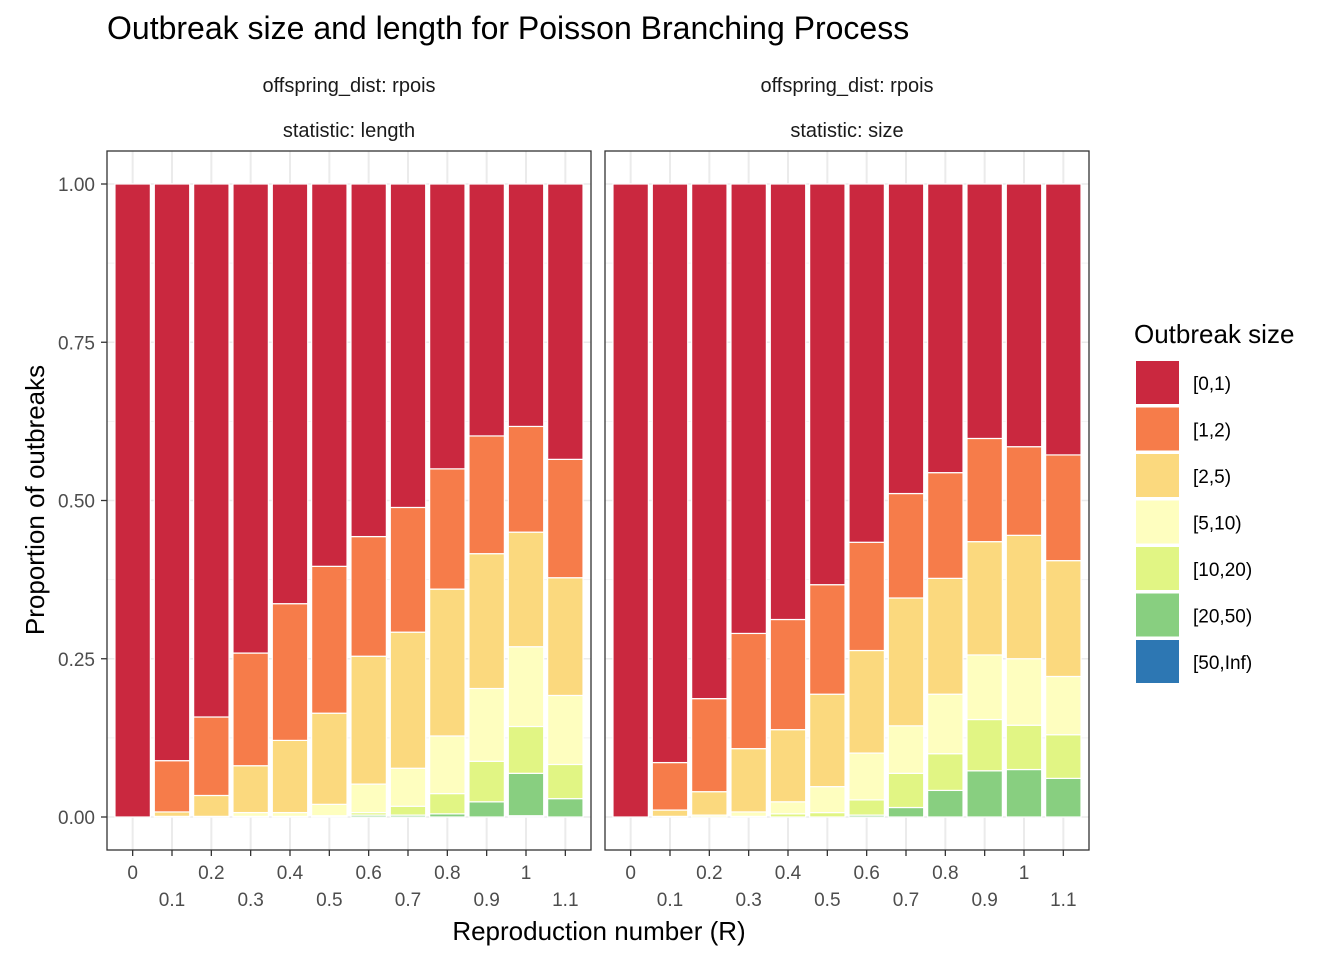 The image size is (1344, 960). I want to click on x-tick-label: 0.4, so click(788, 873).